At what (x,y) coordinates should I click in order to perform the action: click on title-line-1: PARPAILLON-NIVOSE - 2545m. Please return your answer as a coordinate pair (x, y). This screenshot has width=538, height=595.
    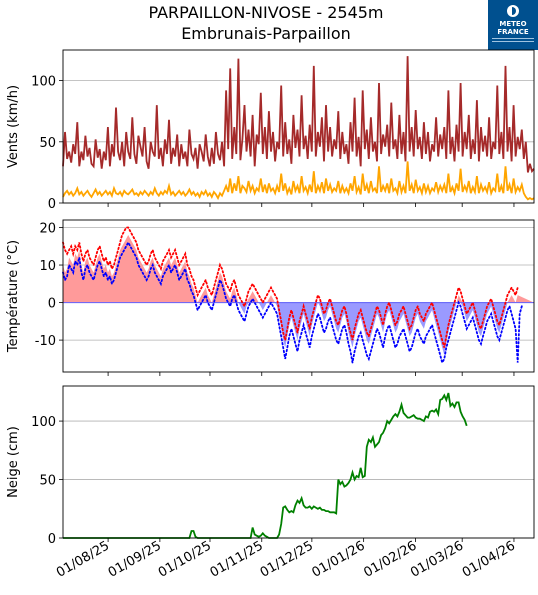
    Looking at the image, I should click on (266, 12).